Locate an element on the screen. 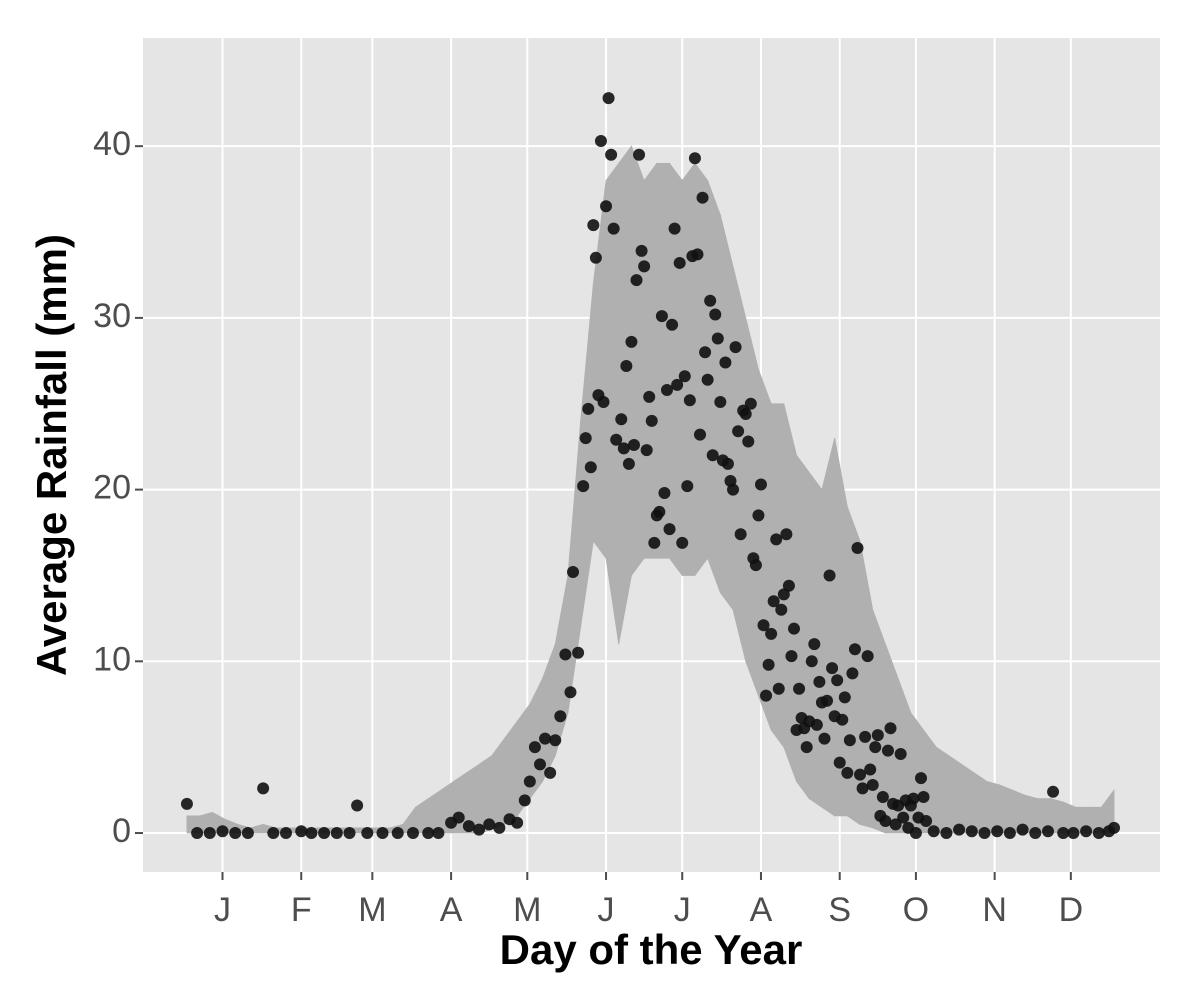 The image size is (1200, 1000). x-tick-label: J is located at coordinates (606, 910).